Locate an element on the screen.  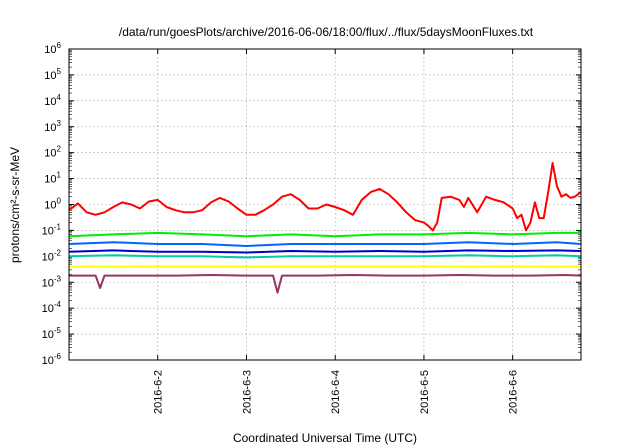
y-tick-label: 10⁻⁴ is located at coordinates (52, 307).